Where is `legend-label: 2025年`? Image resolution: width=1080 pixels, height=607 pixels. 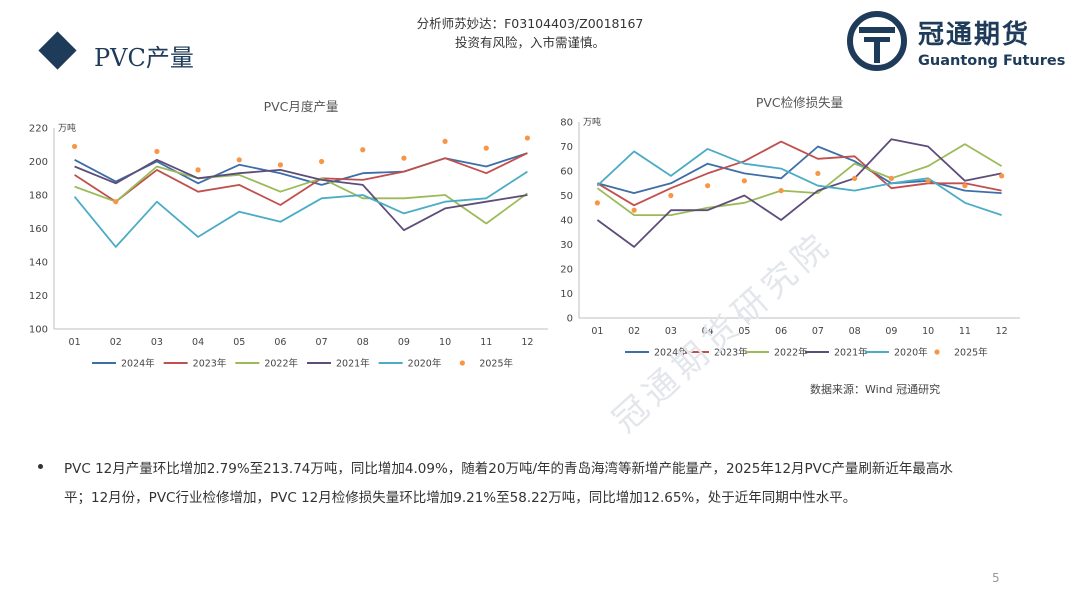
legend-label: 2025年 is located at coordinates (971, 353).